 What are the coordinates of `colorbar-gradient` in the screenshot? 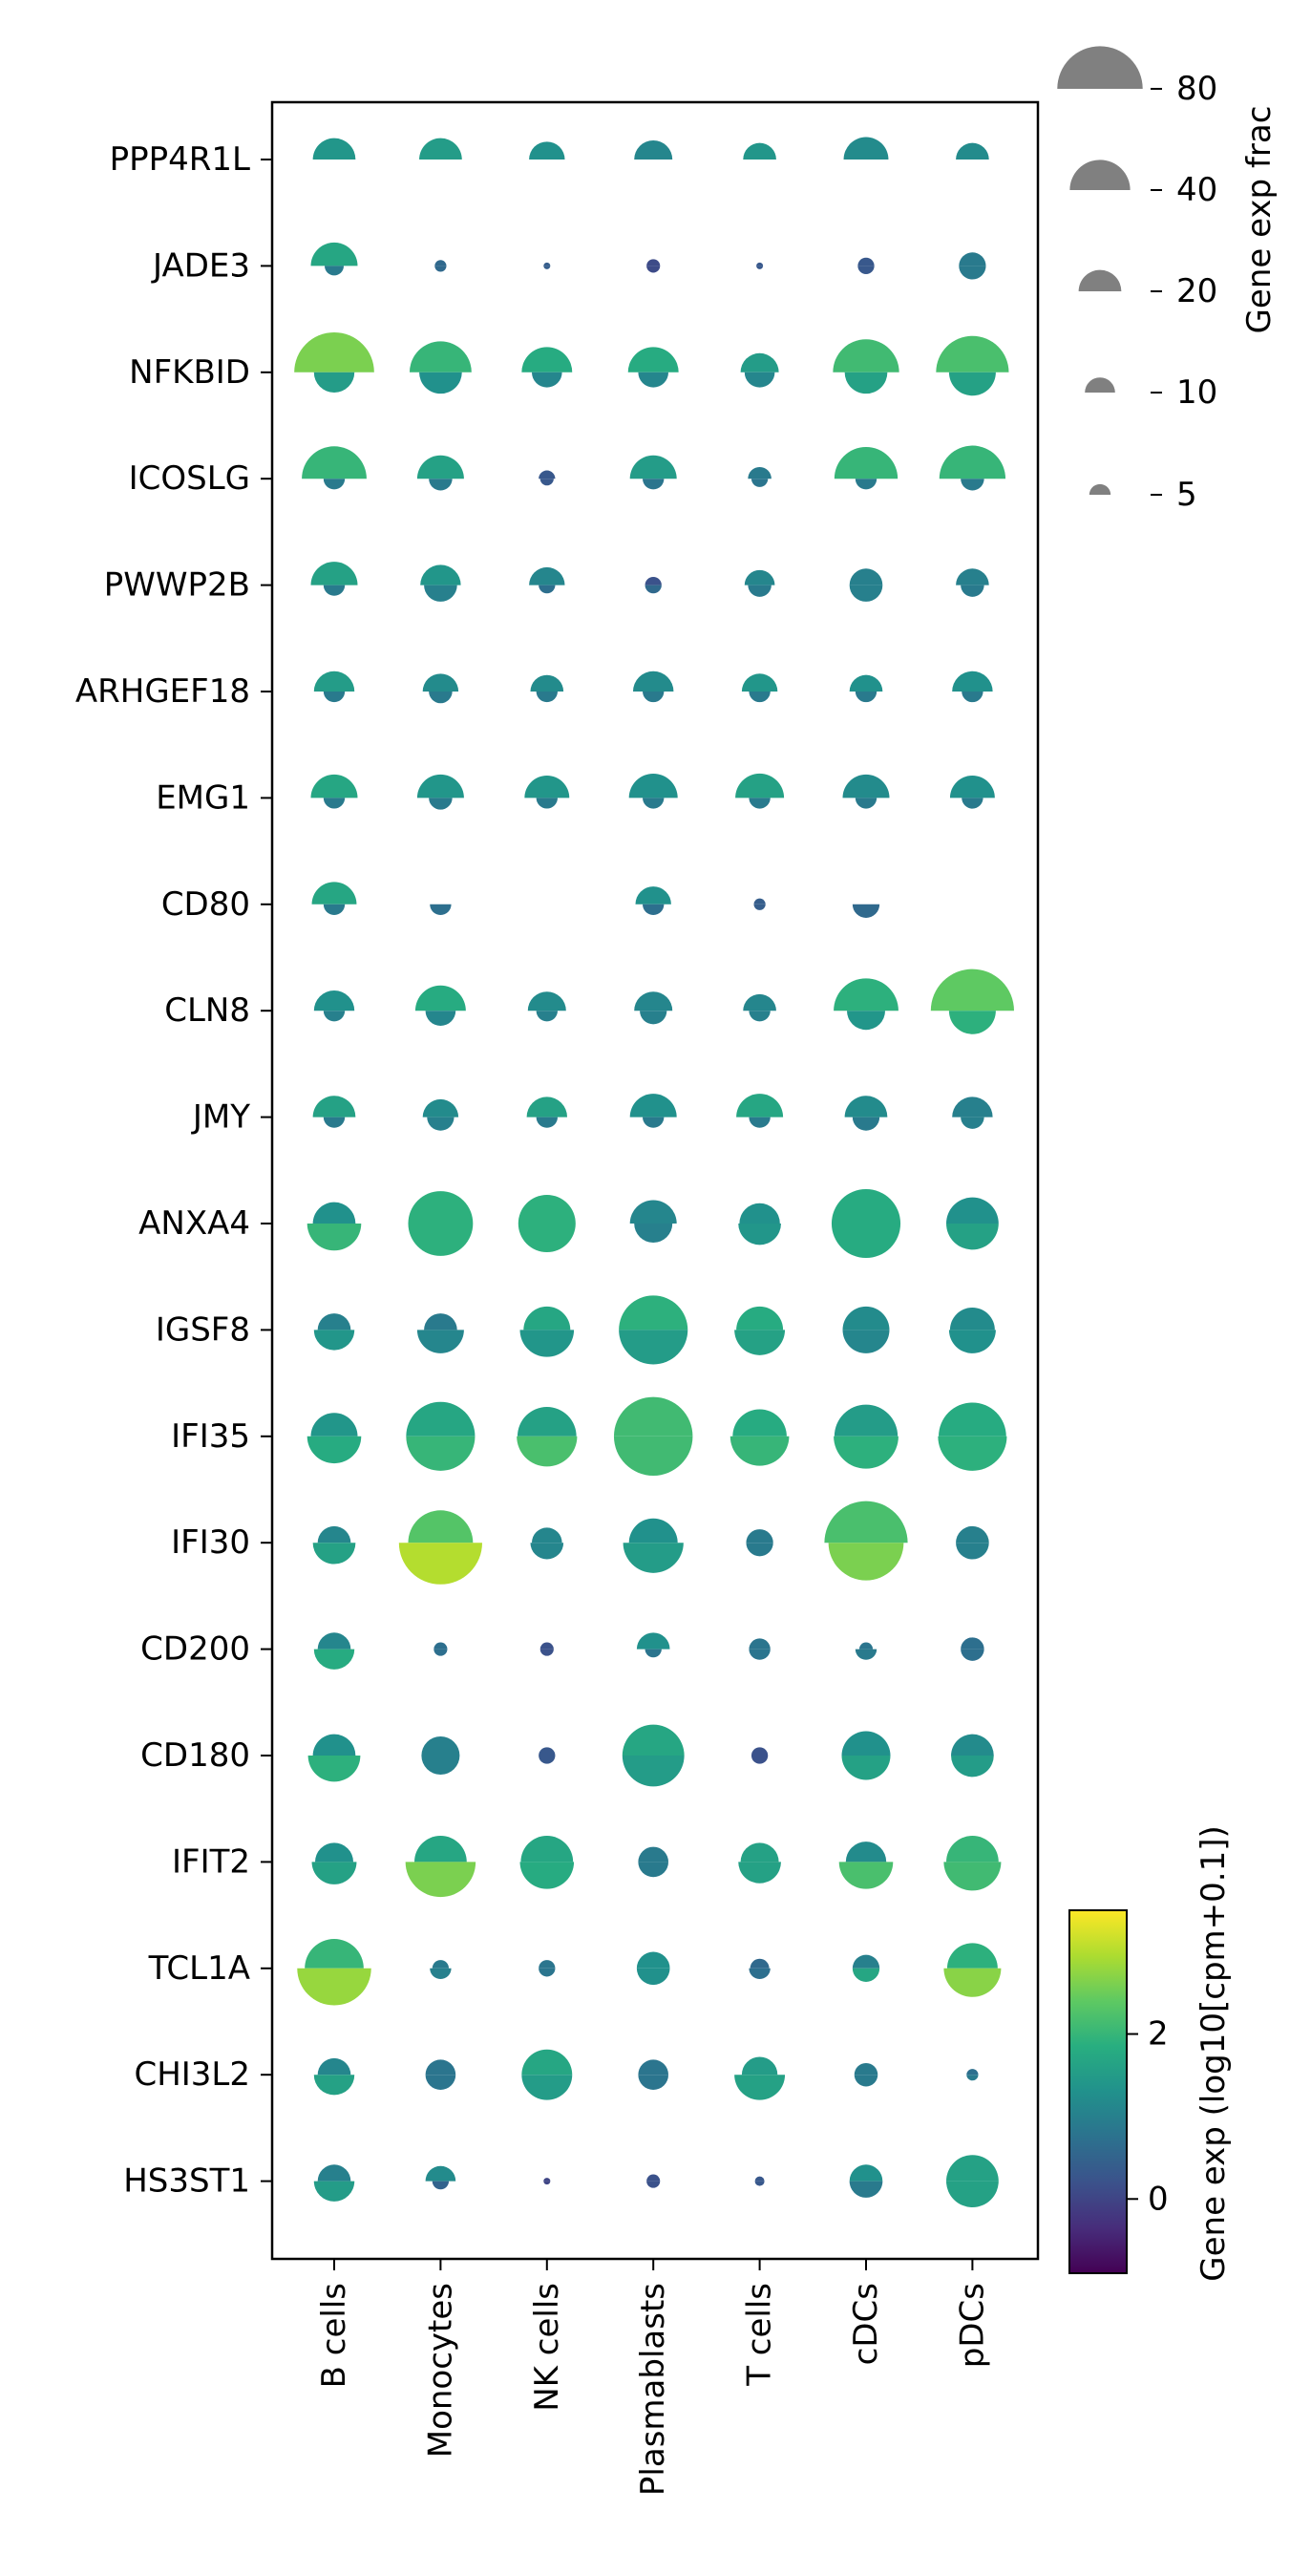 It's located at (1098, 2091).